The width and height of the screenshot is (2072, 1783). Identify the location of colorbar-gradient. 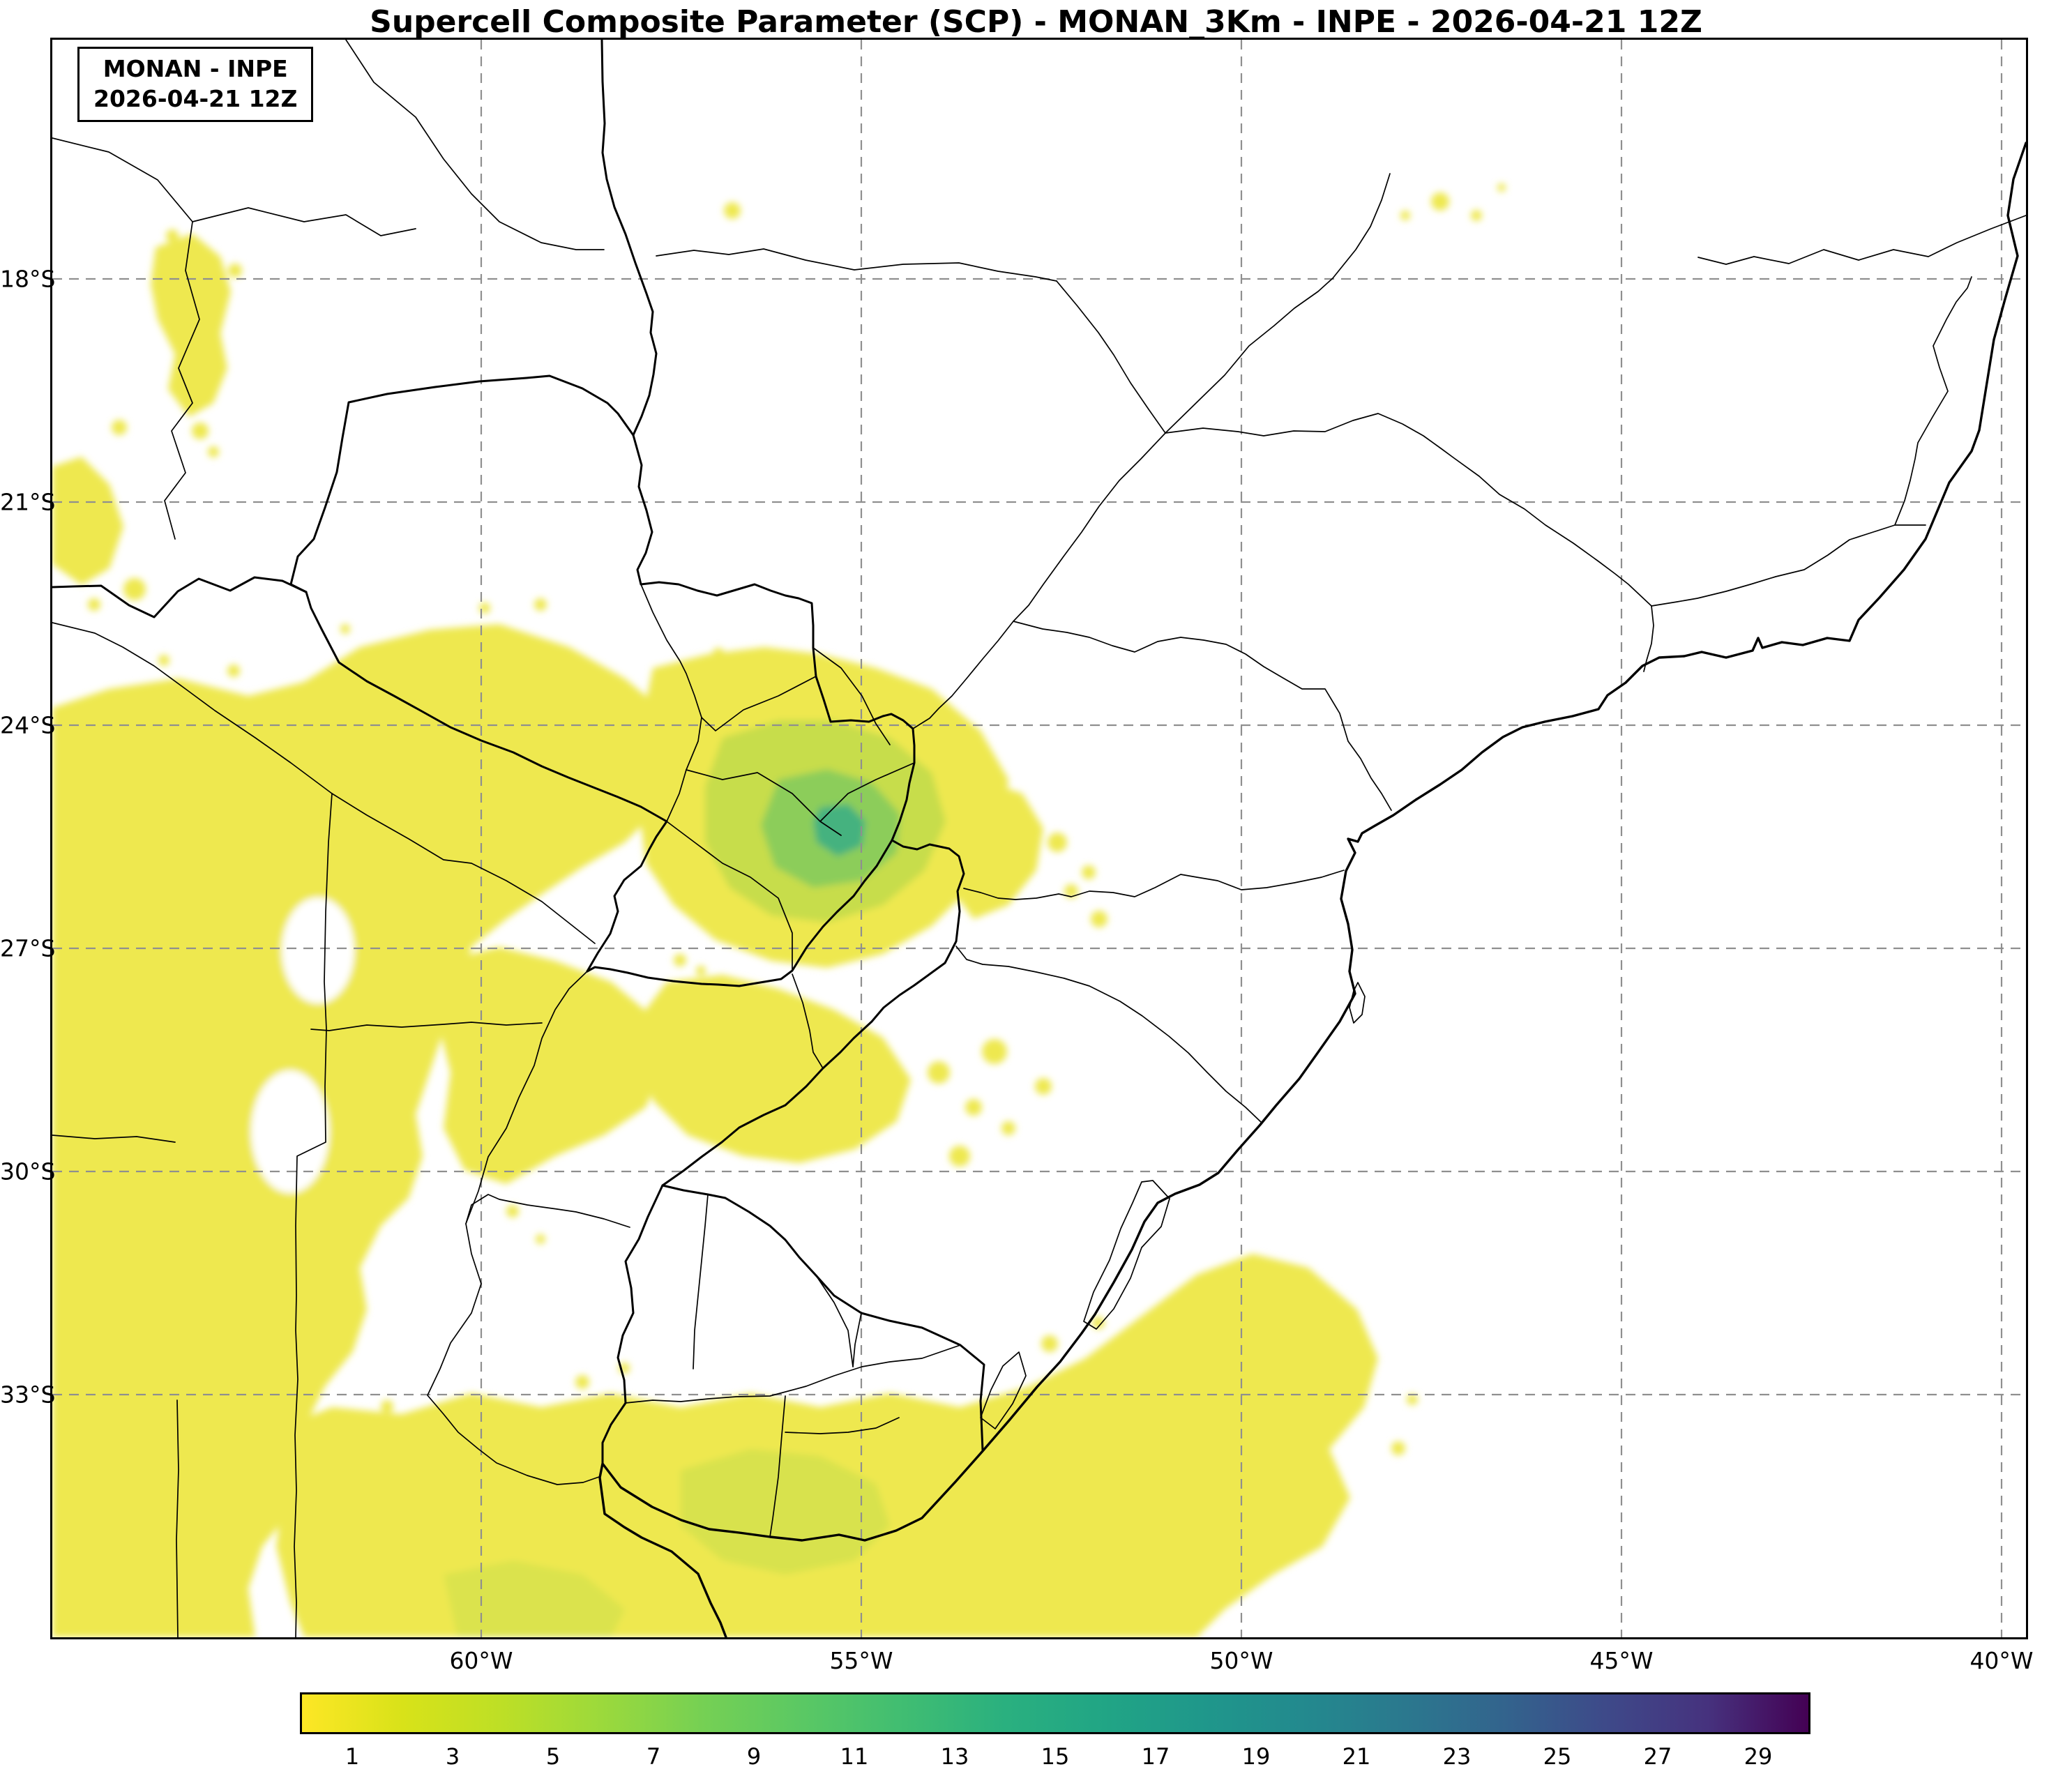
(1055, 1713).